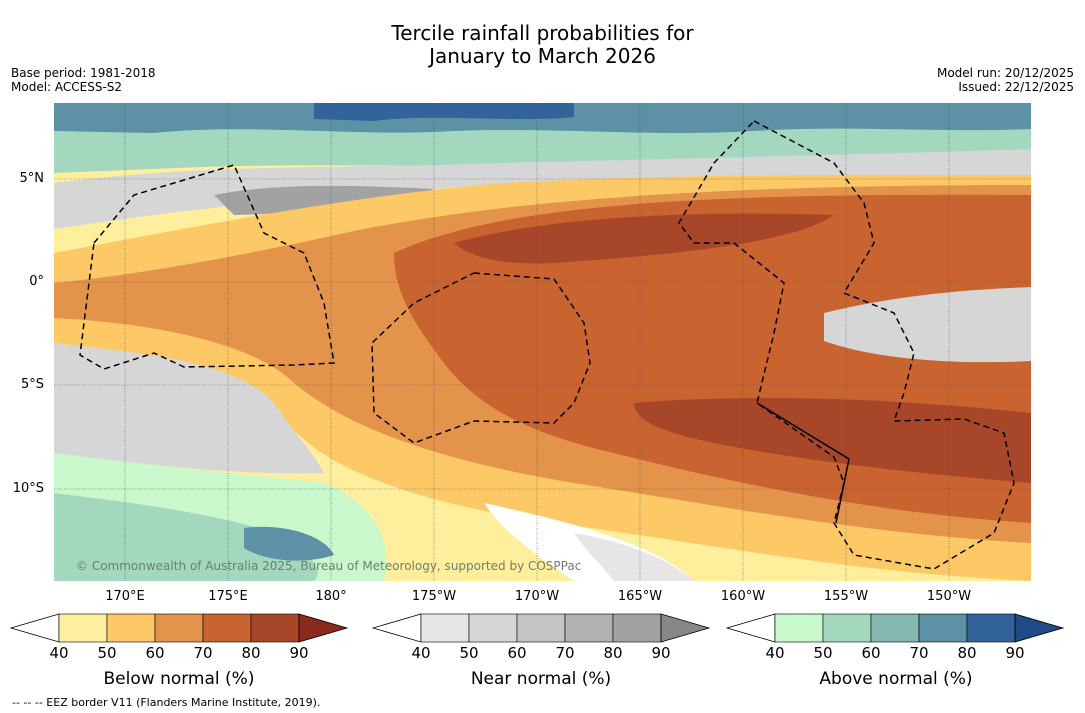 The height and width of the screenshot is (713, 1085). What do you see at coordinates (324, 200) in the screenshot?
I see `field-near-north-strong` at bounding box center [324, 200].